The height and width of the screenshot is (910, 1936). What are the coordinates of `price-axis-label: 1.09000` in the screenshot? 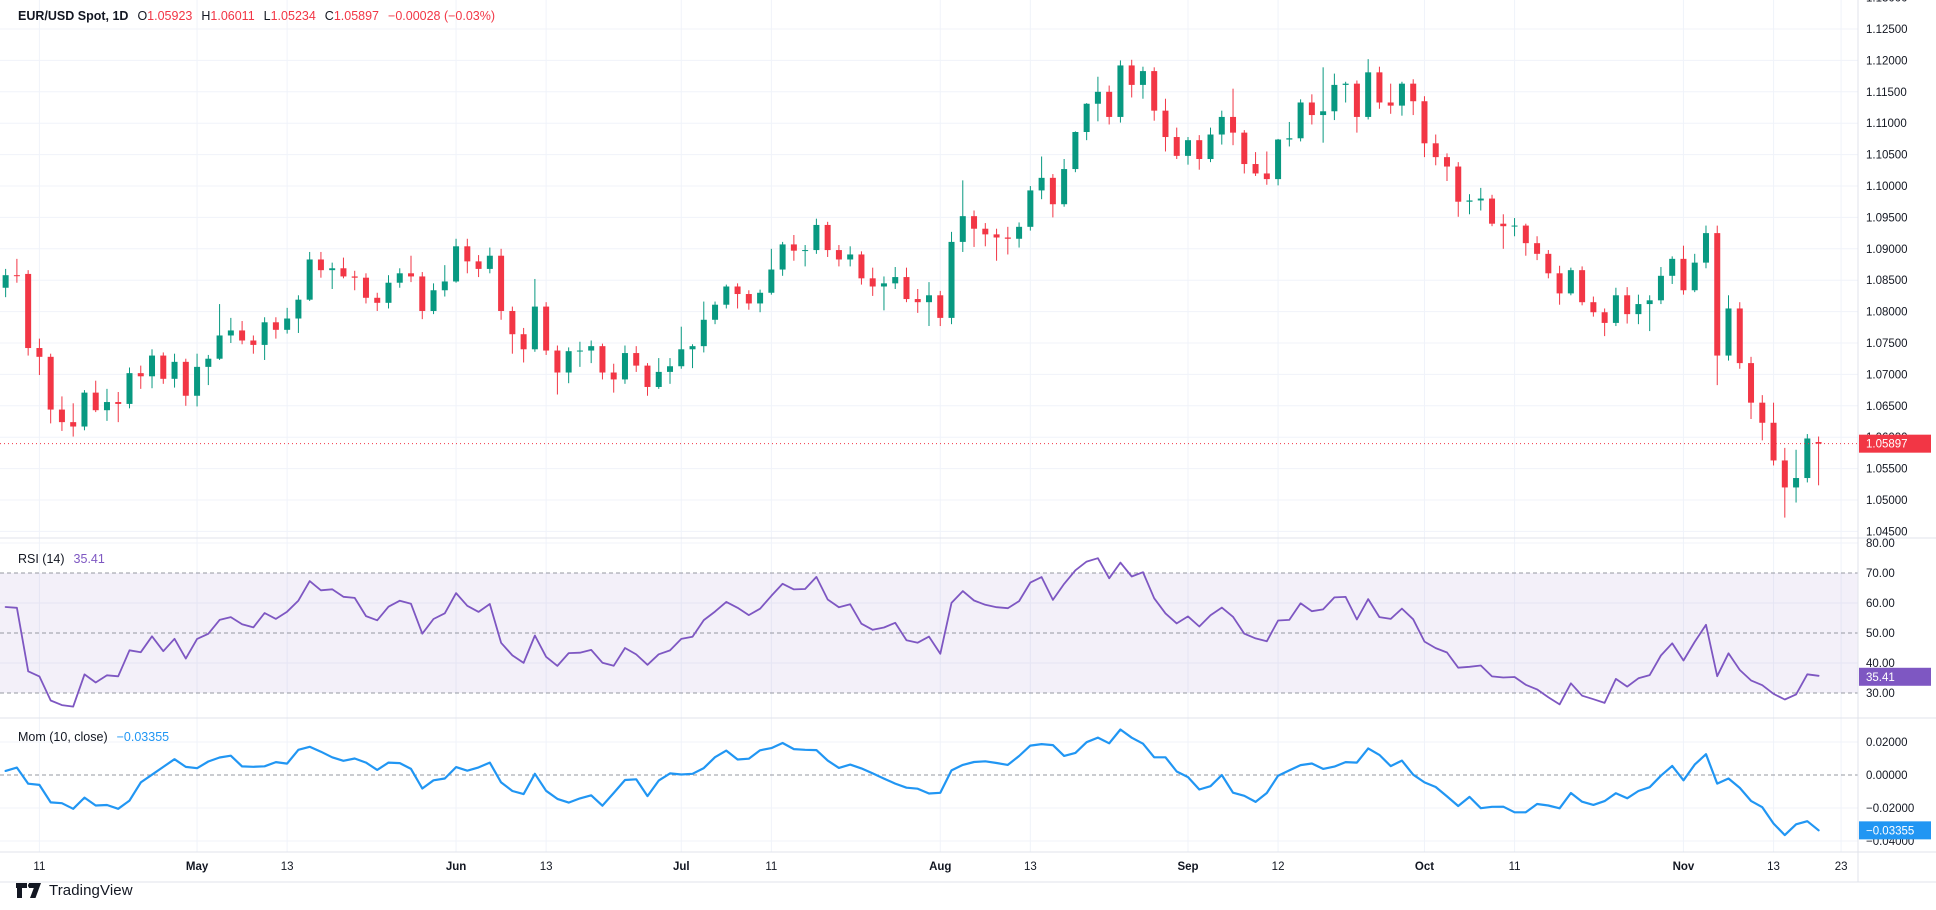 It's located at (1887, 250).